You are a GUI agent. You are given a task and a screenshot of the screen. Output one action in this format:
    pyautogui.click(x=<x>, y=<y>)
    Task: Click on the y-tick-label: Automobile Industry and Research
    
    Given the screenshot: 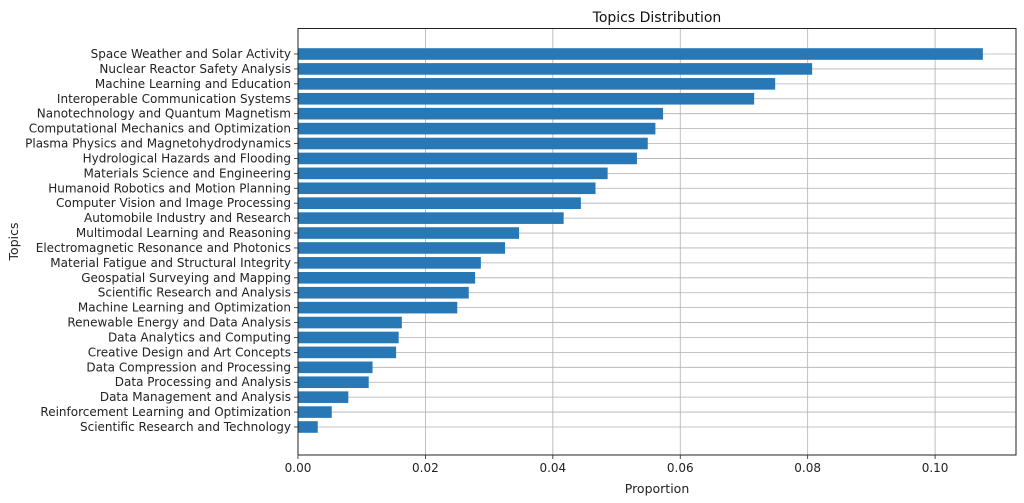 What is the action you would take?
    pyautogui.click(x=187, y=218)
    